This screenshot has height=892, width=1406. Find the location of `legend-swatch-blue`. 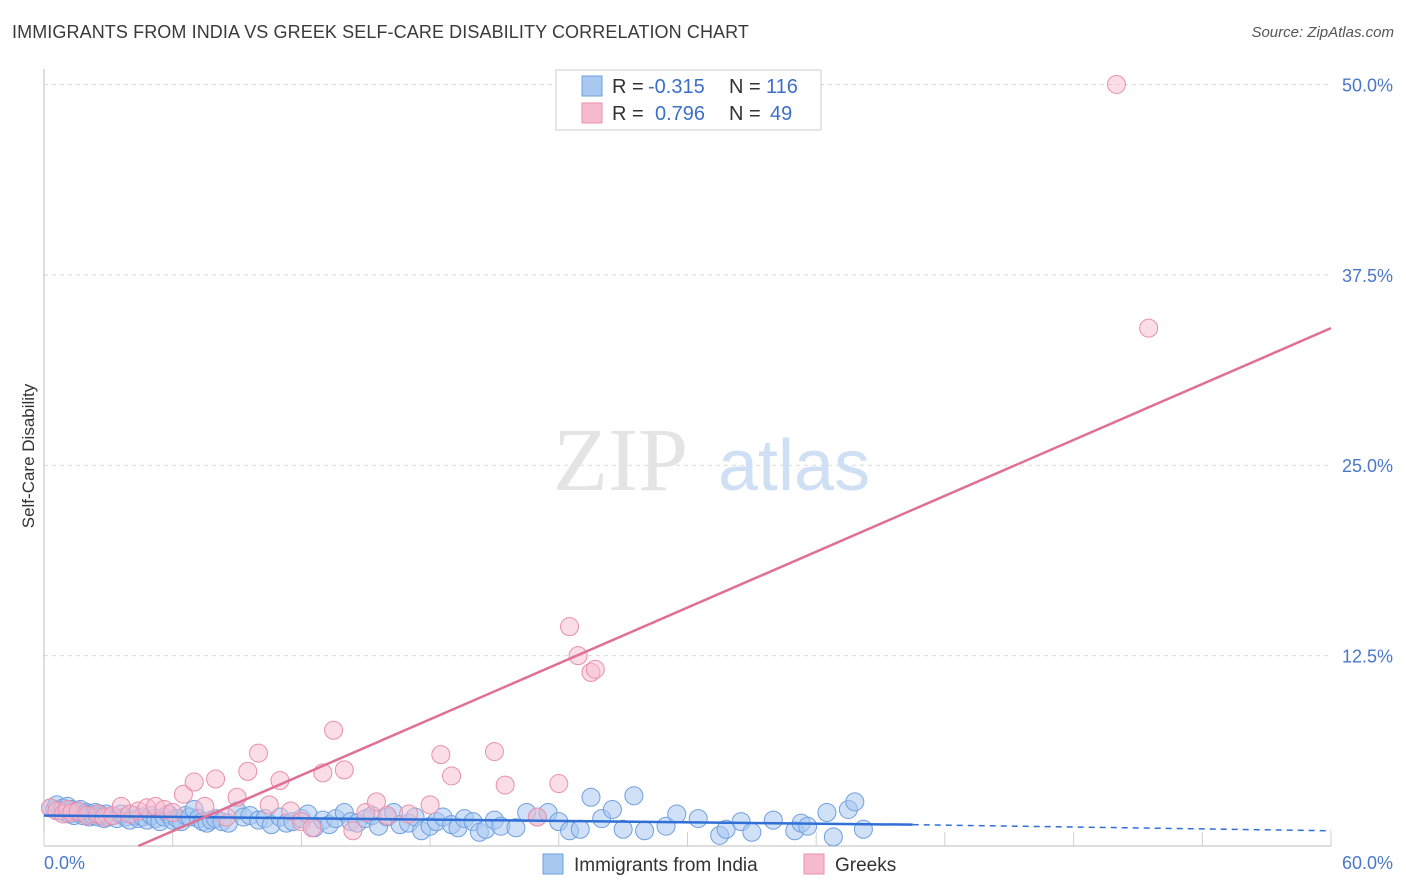

legend-swatch-blue is located at coordinates (592, 86).